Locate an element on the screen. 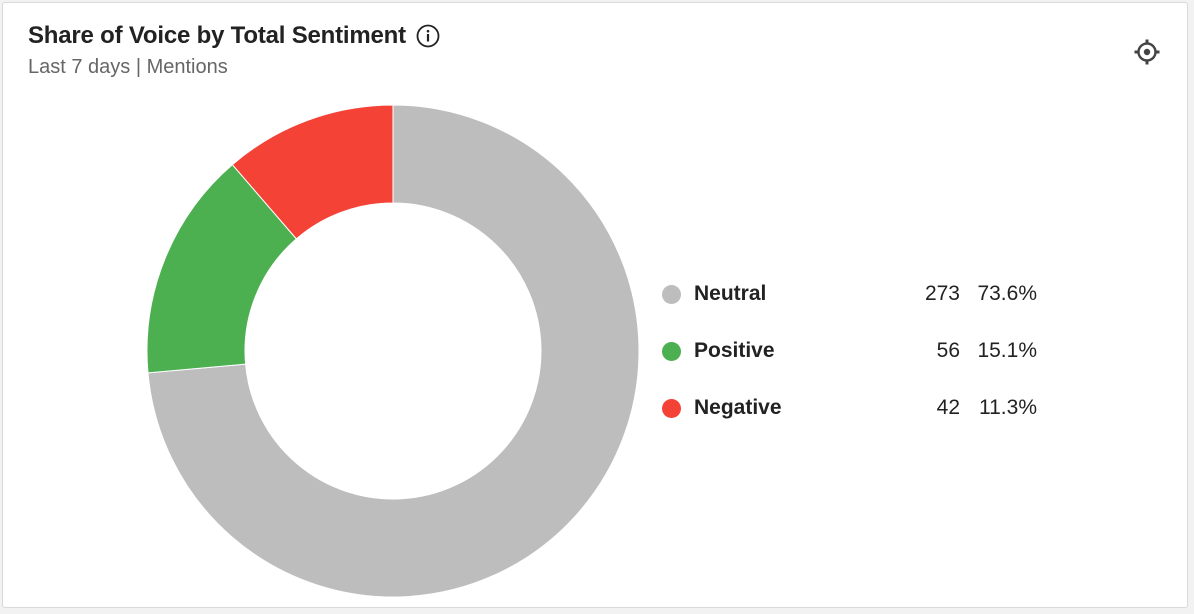  chart-subtitle: Last 7 days | Mentions is located at coordinates (128, 67).